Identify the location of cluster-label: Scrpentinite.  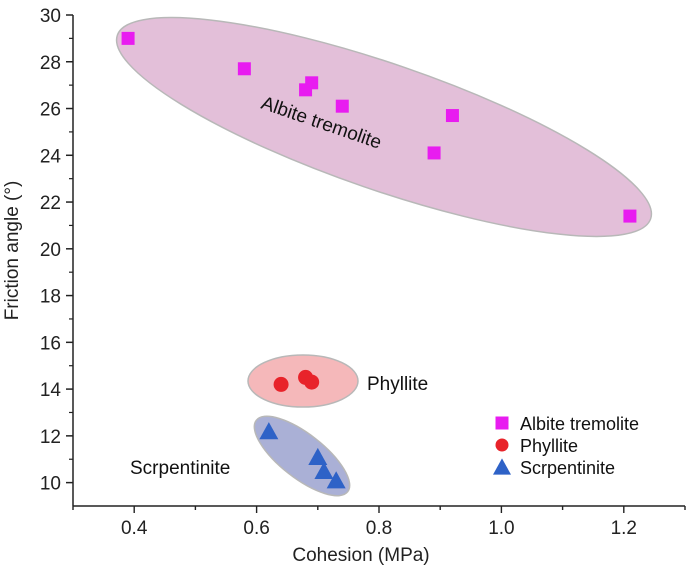
(180, 468).